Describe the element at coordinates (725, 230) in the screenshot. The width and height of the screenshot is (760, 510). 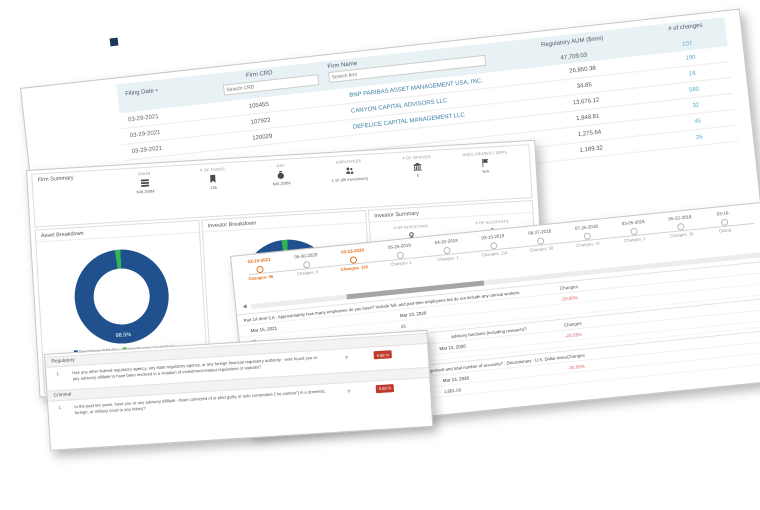
I see `timeline-changes: Chang` at that location.